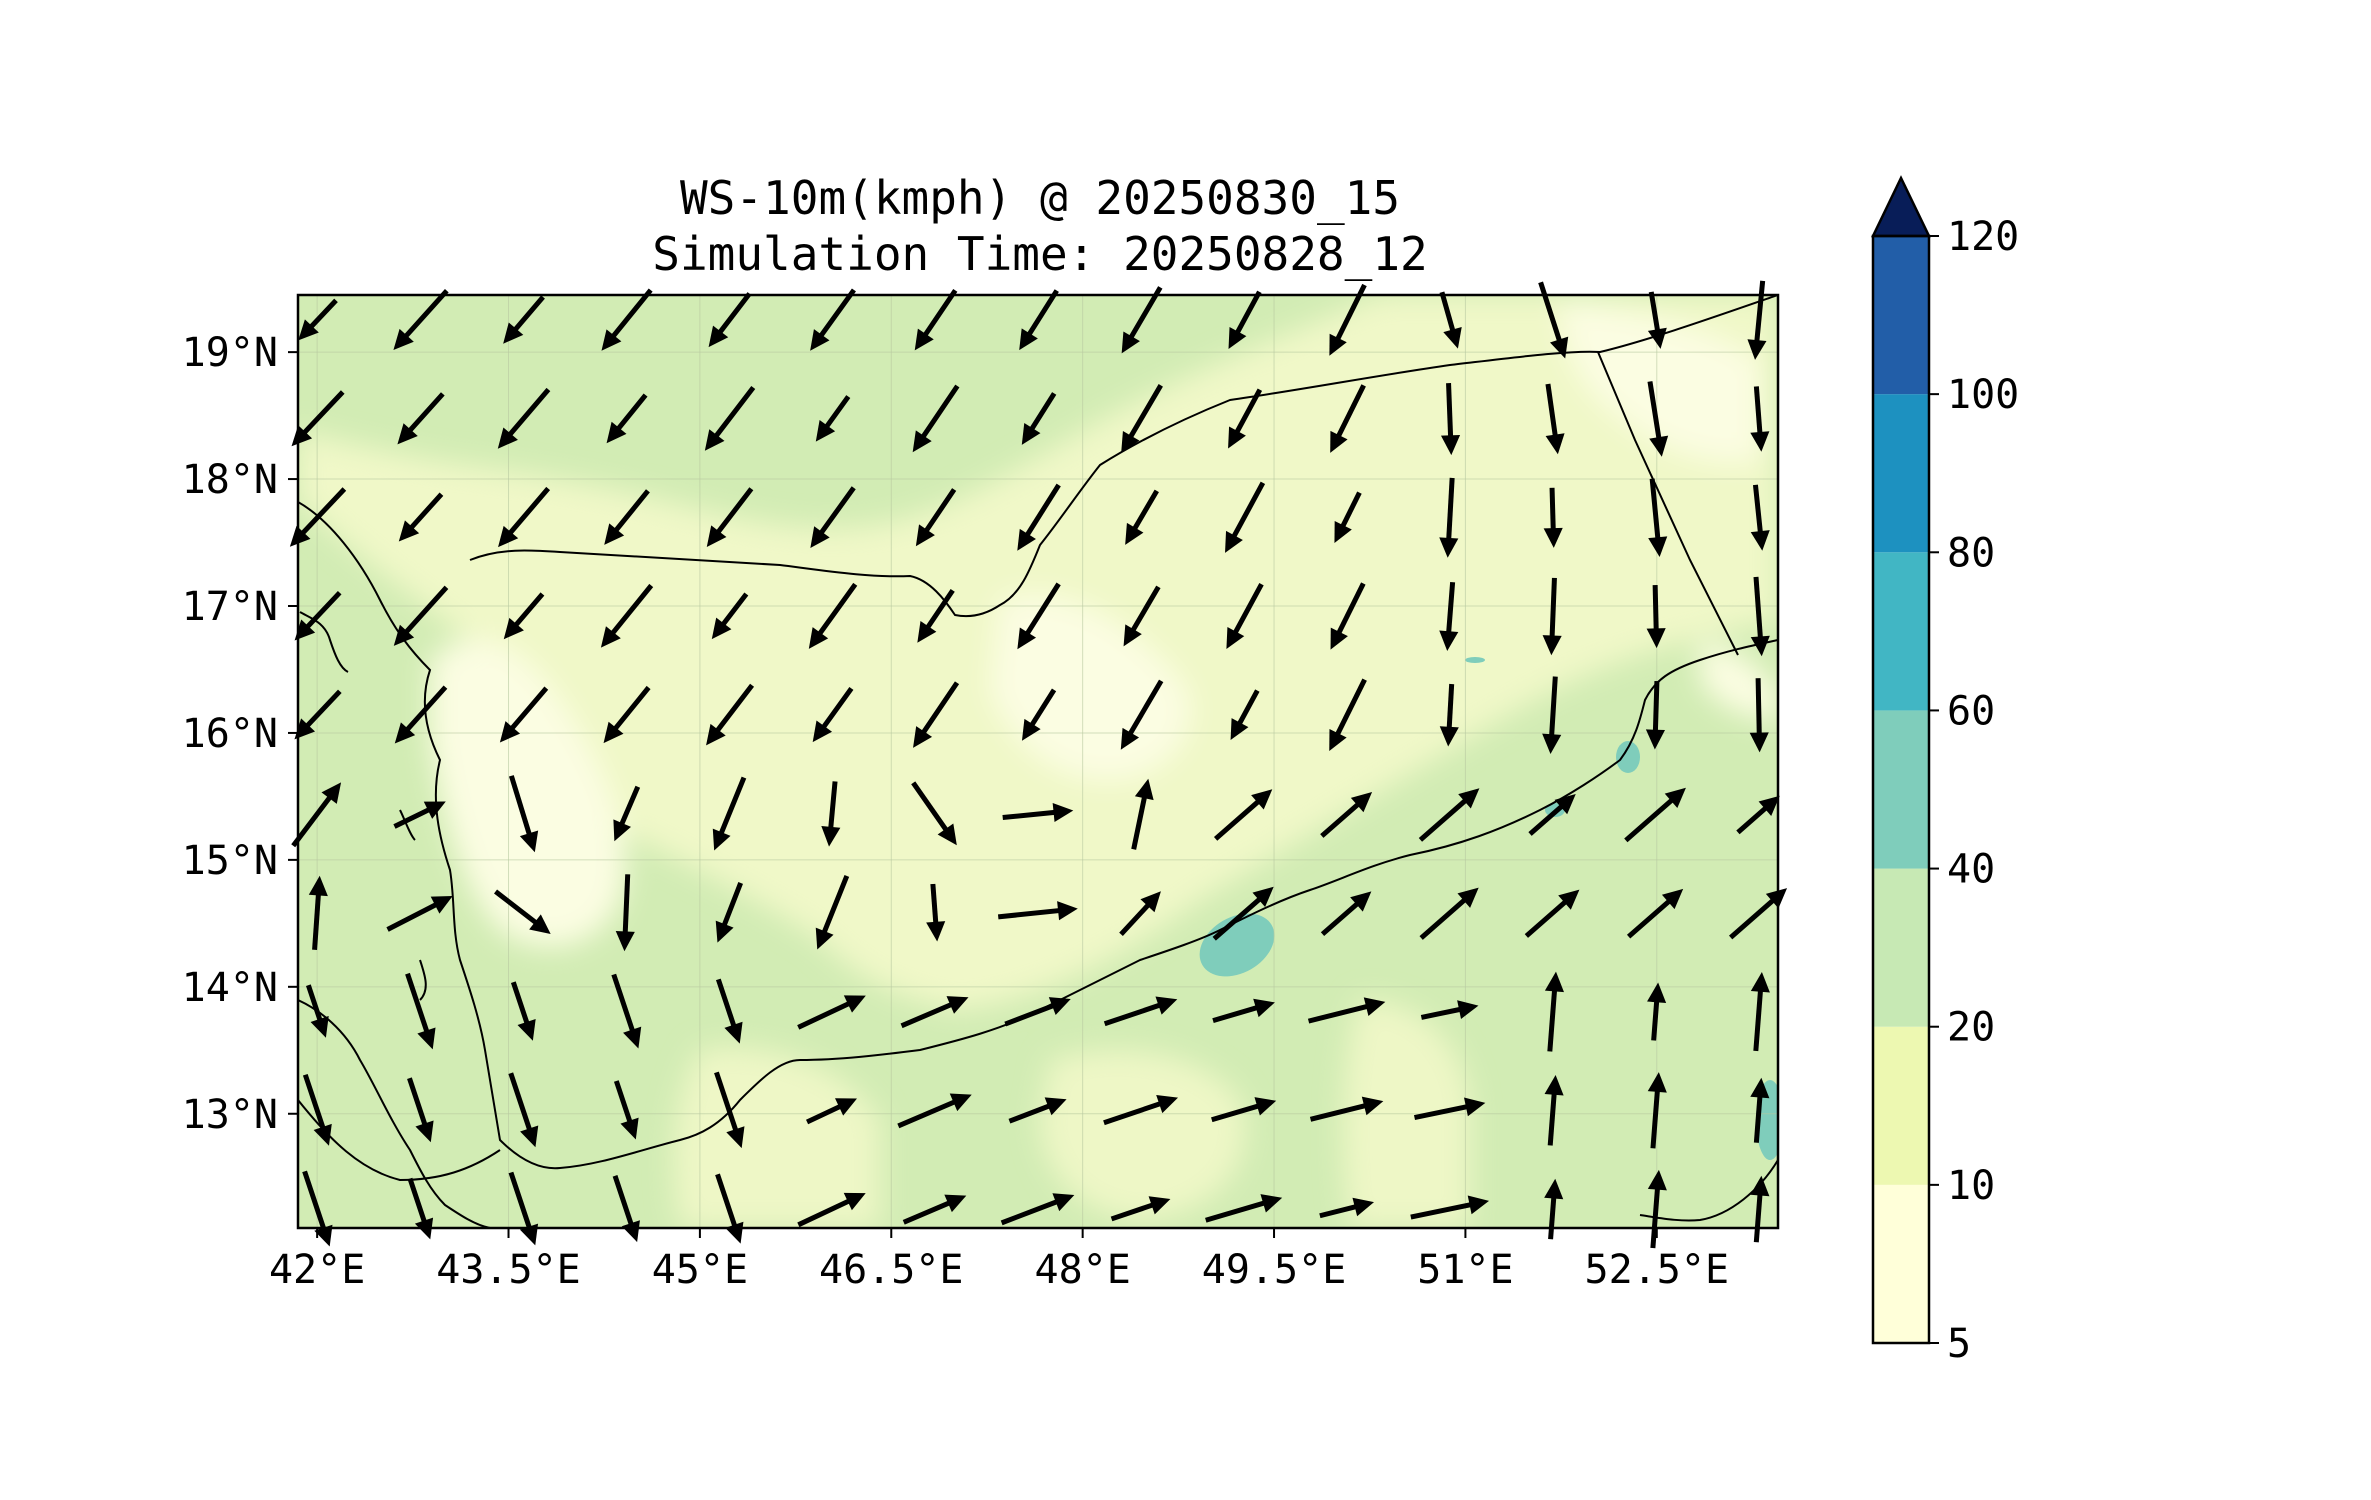 Image resolution: width=2371 pixels, height=1500 pixels. What do you see at coordinates (508, 1270) in the screenshot?
I see `x-tick-label: 43.5°E` at bounding box center [508, 1270].